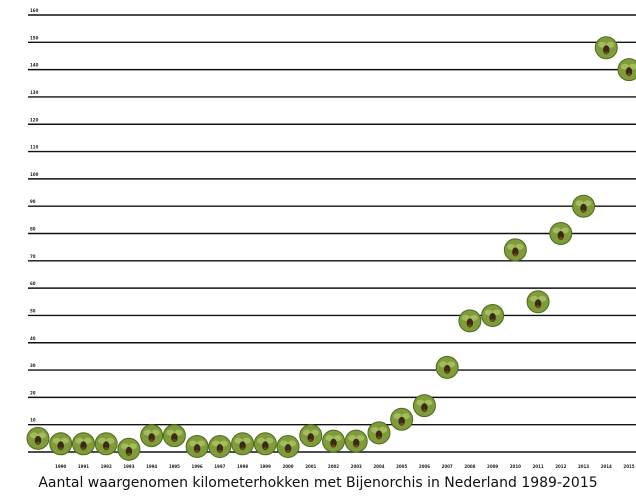 The image size is (636, 499). What do you see at coordinates (34, 119) in the screenshot?
I see `y-tick-label: 120` at bounding box center [34, 119].